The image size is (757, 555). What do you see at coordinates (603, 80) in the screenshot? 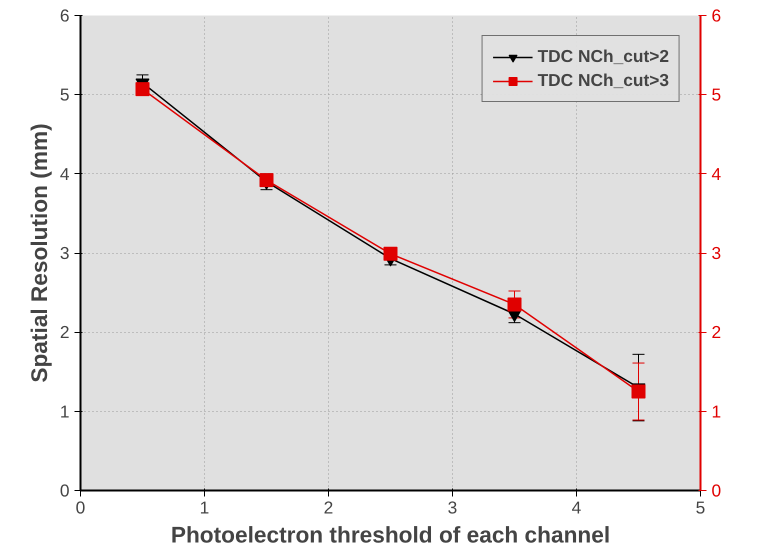
I see `legend-label: TDC NCh_cut>3` at bounding box center [603, 80].